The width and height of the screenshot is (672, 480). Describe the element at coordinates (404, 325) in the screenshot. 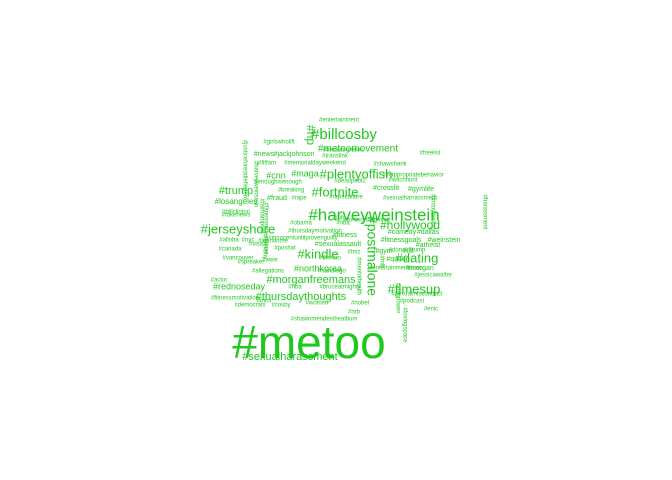

I see `word-94: #lovingspace` at that location.